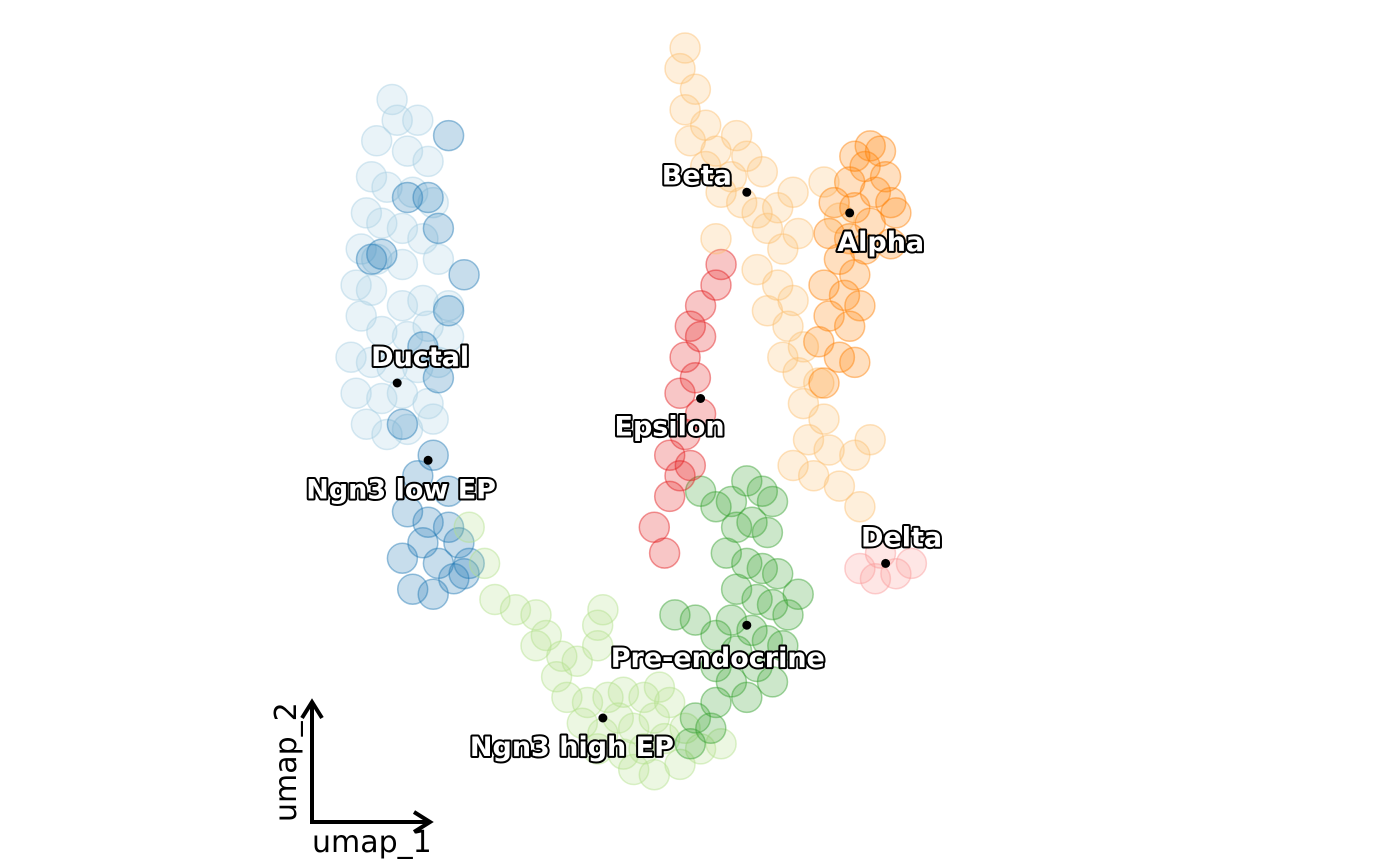 Image resolution: width=1400 pixels, height=866 pixels. Describe the element at coordinates (901, 537) in the screenshot. I see `label-delta: Delta` at that location.